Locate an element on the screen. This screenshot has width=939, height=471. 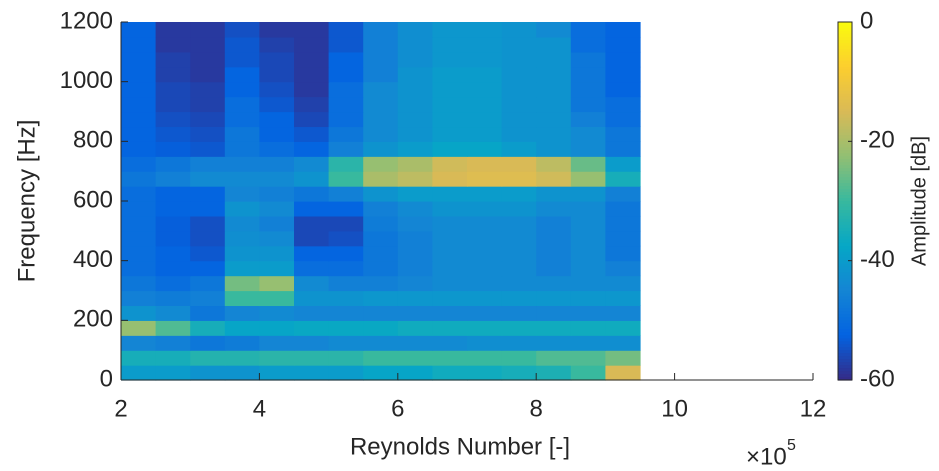
x-tick-label: 4 is located at coordinates (259, 408).